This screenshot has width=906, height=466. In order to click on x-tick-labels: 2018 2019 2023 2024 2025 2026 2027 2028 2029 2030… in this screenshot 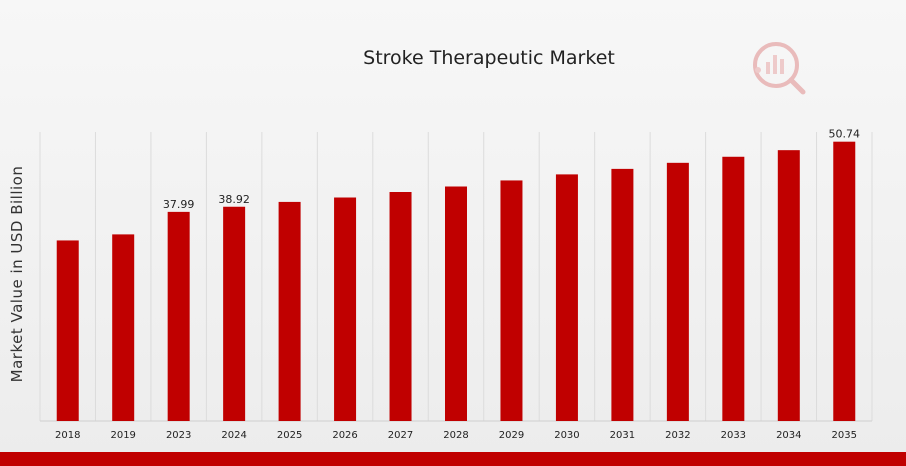, I will do `click(456, 435)`.